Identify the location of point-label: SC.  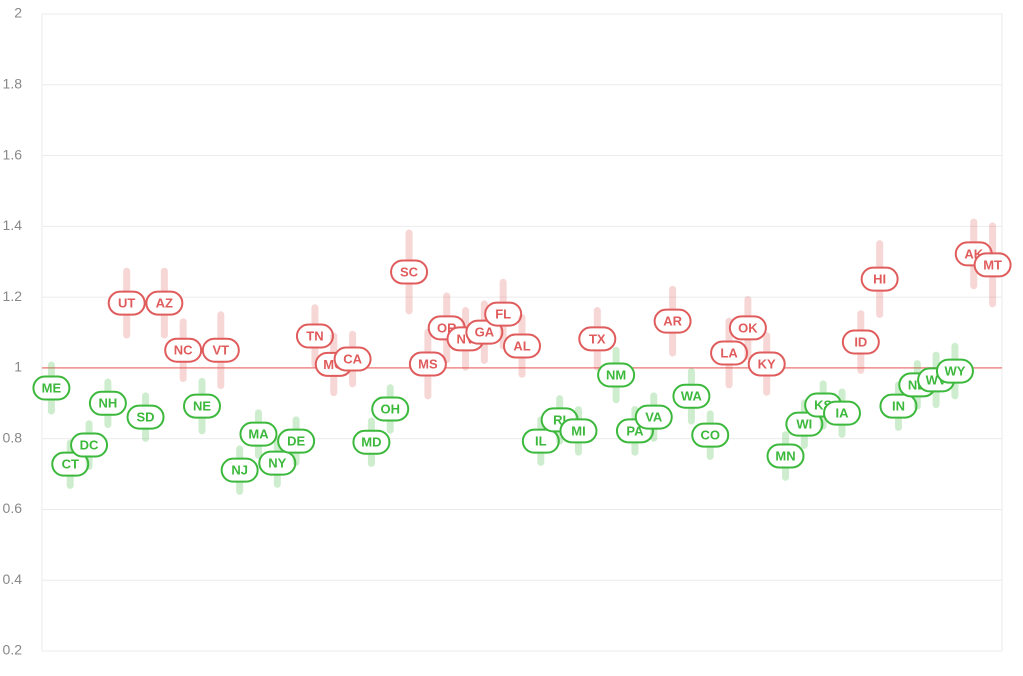
(409, 271).